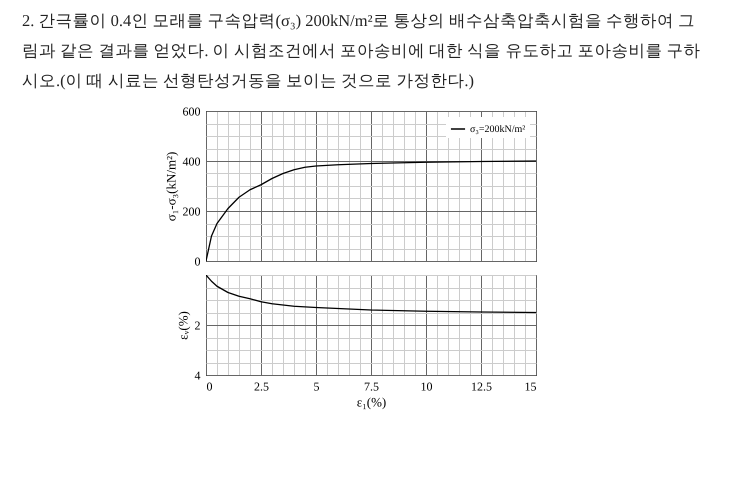 The width and height of the screenshot is (741, 498). I want to click on y-axis-title: εᵥ(%), so click(183, 325).